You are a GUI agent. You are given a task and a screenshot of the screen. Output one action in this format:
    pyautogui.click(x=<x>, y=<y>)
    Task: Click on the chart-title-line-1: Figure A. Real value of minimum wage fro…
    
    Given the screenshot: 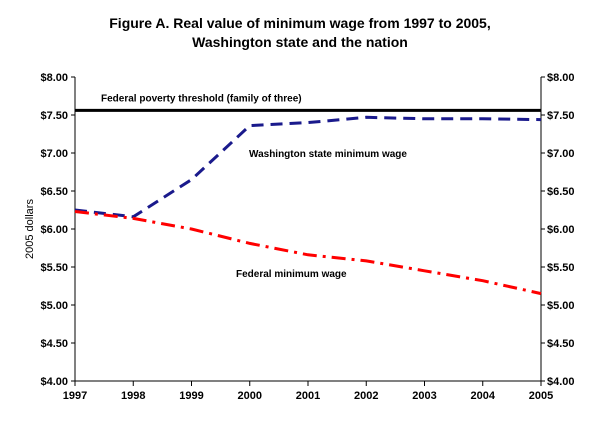 What is the action you would take?
    pyautogui.click(x=300, y=23)
    